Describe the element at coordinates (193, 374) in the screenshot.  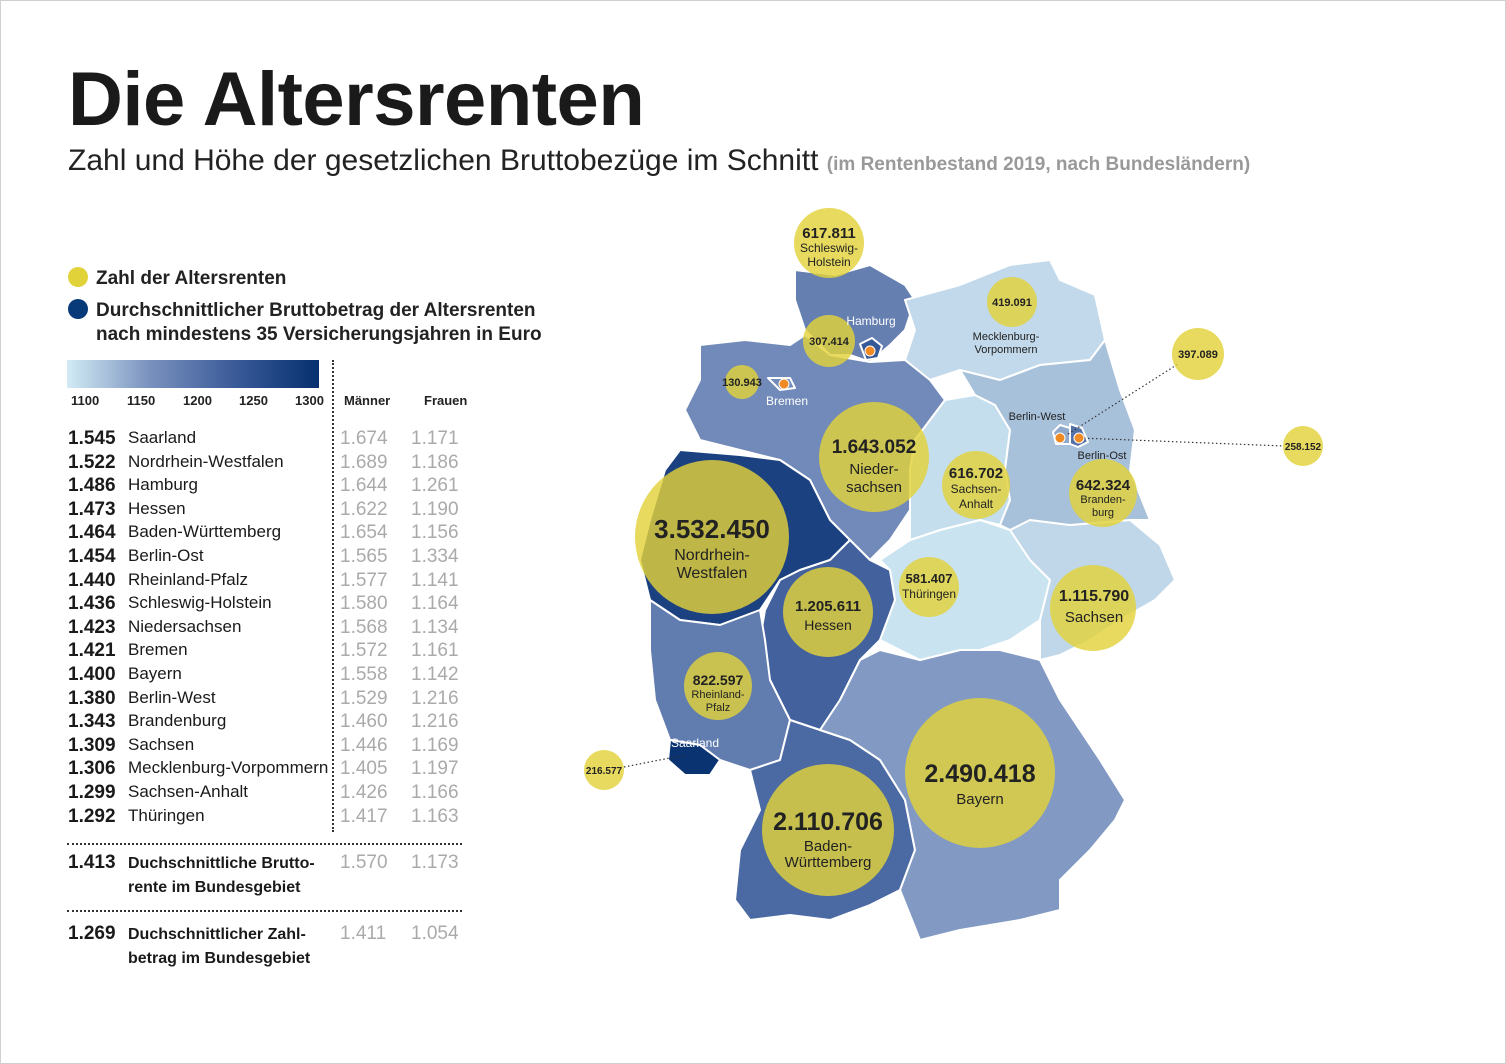
I see `color-scale-bar` at that location.